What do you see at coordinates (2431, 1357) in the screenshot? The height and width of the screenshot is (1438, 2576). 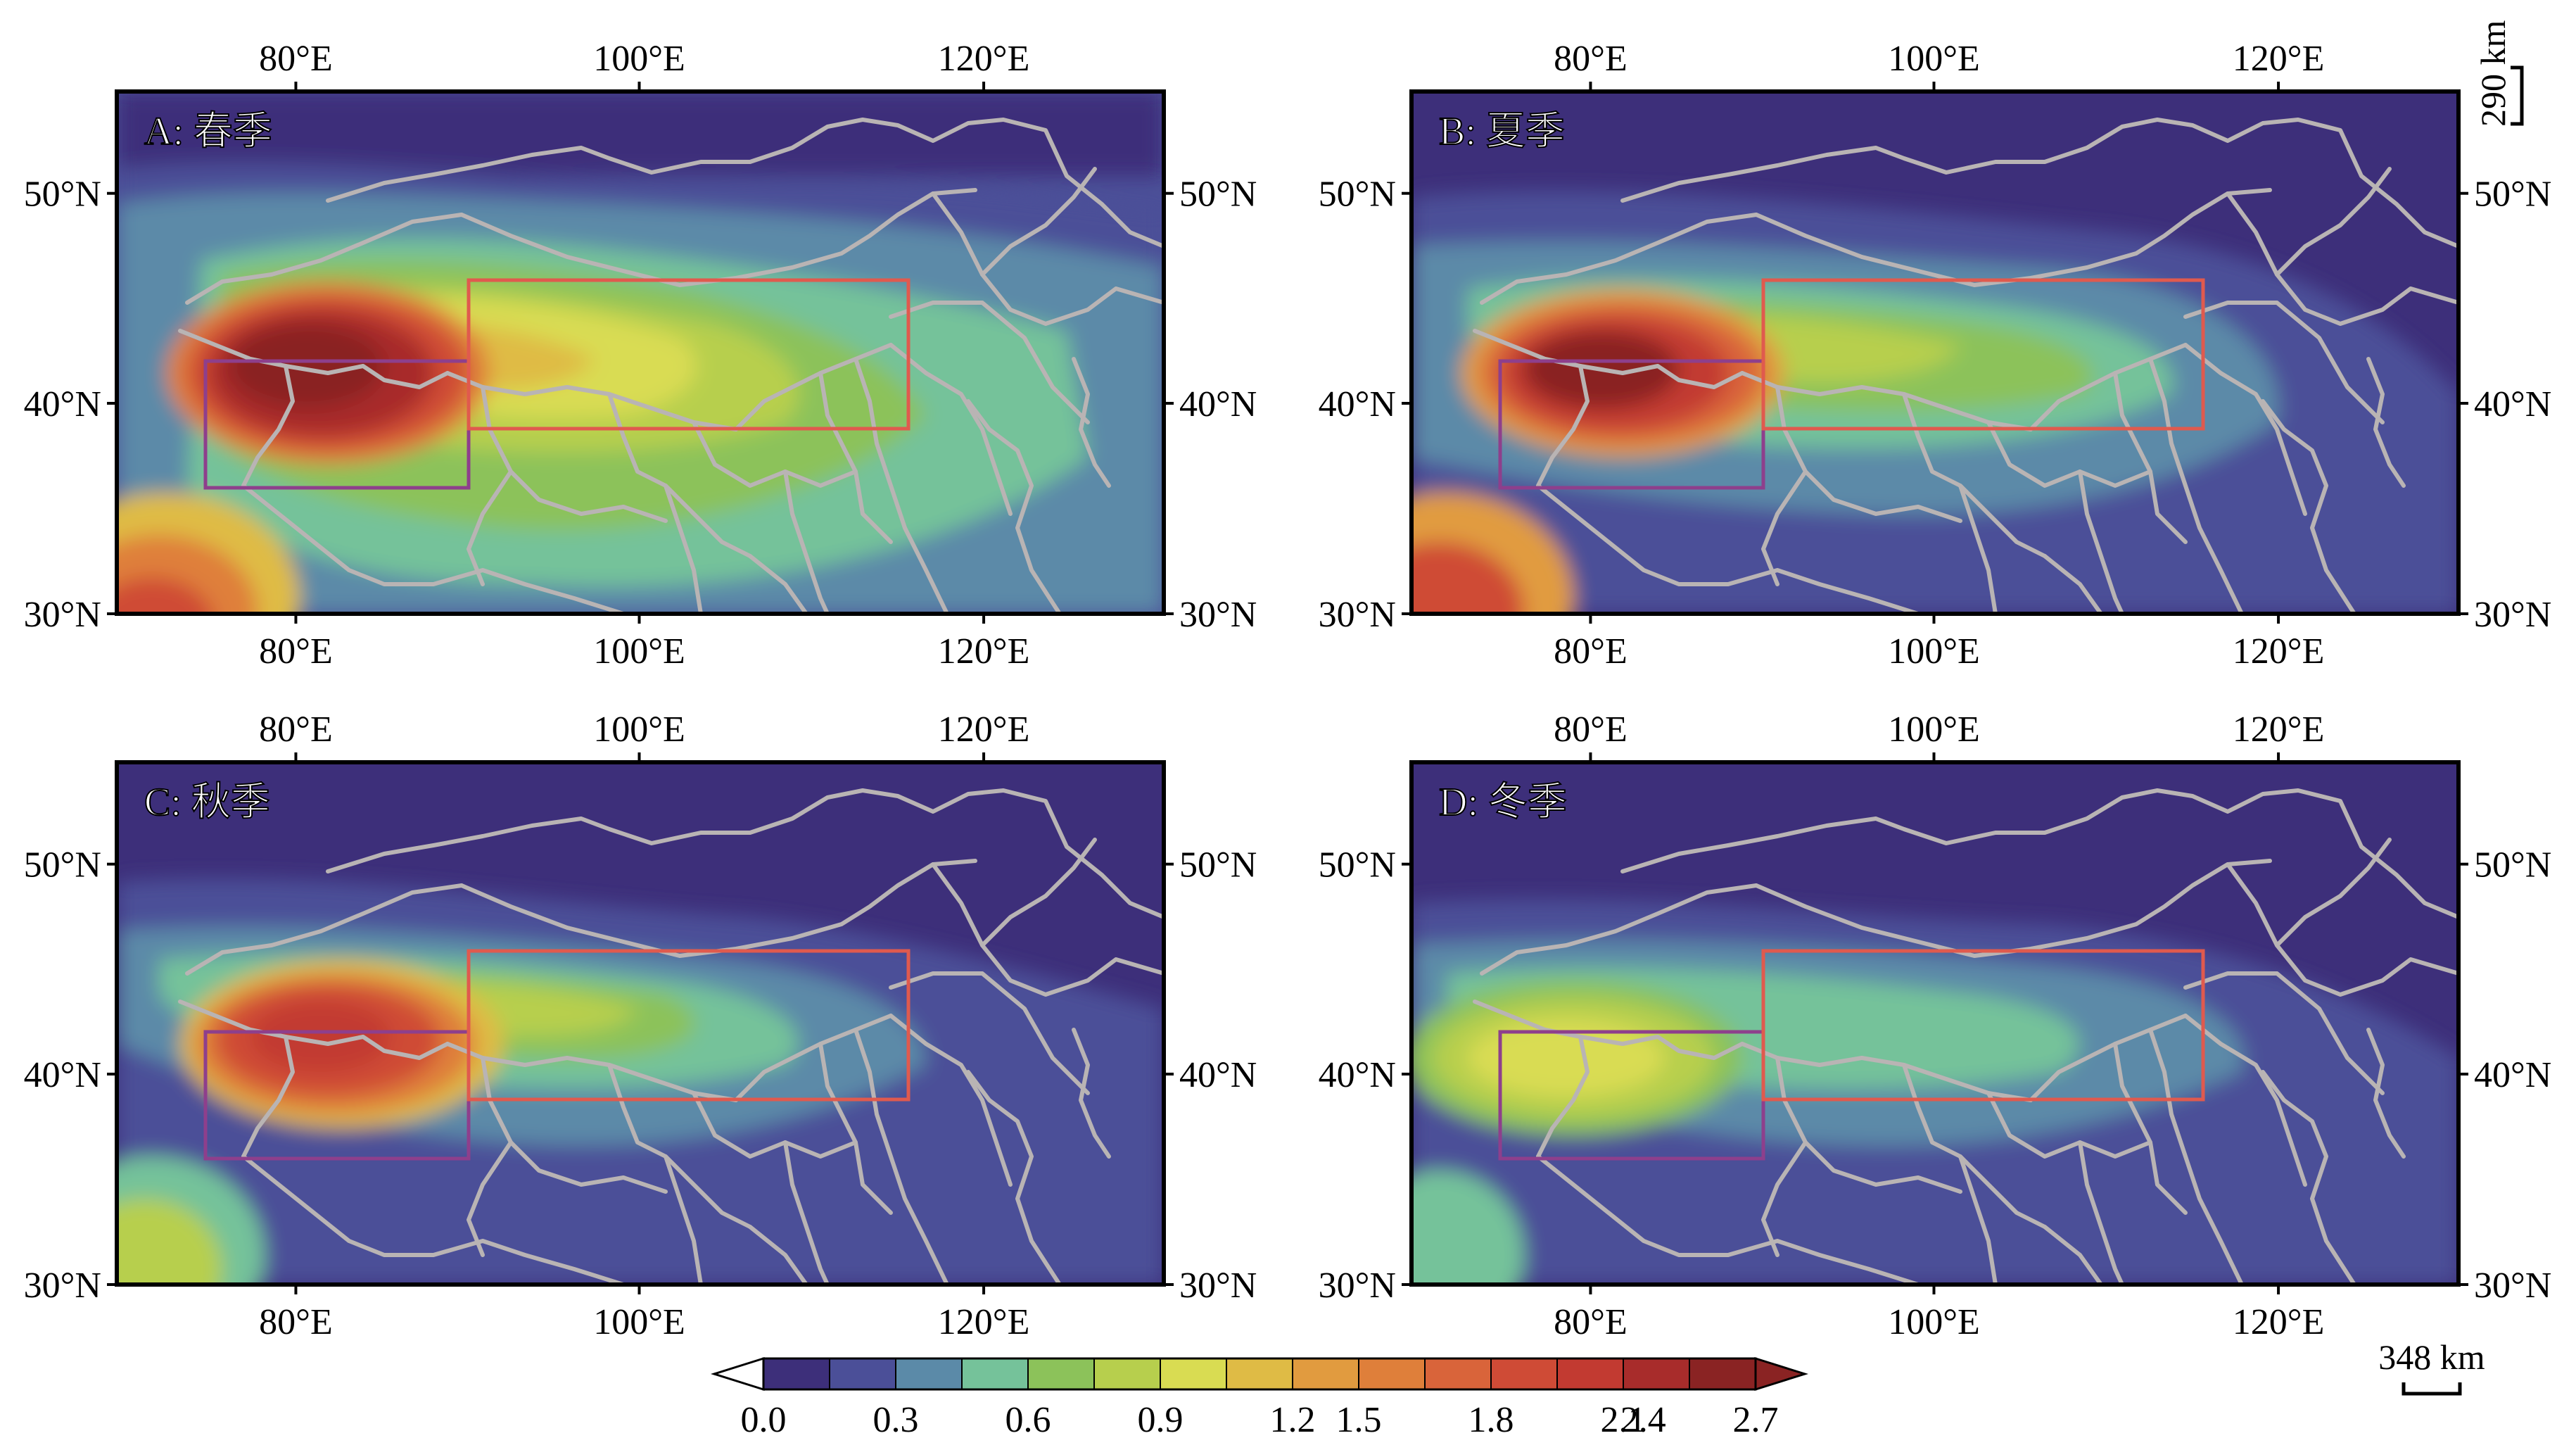 I see `horizontal-scalebar-label: 348 km` at bounding box center [2431, 1357].